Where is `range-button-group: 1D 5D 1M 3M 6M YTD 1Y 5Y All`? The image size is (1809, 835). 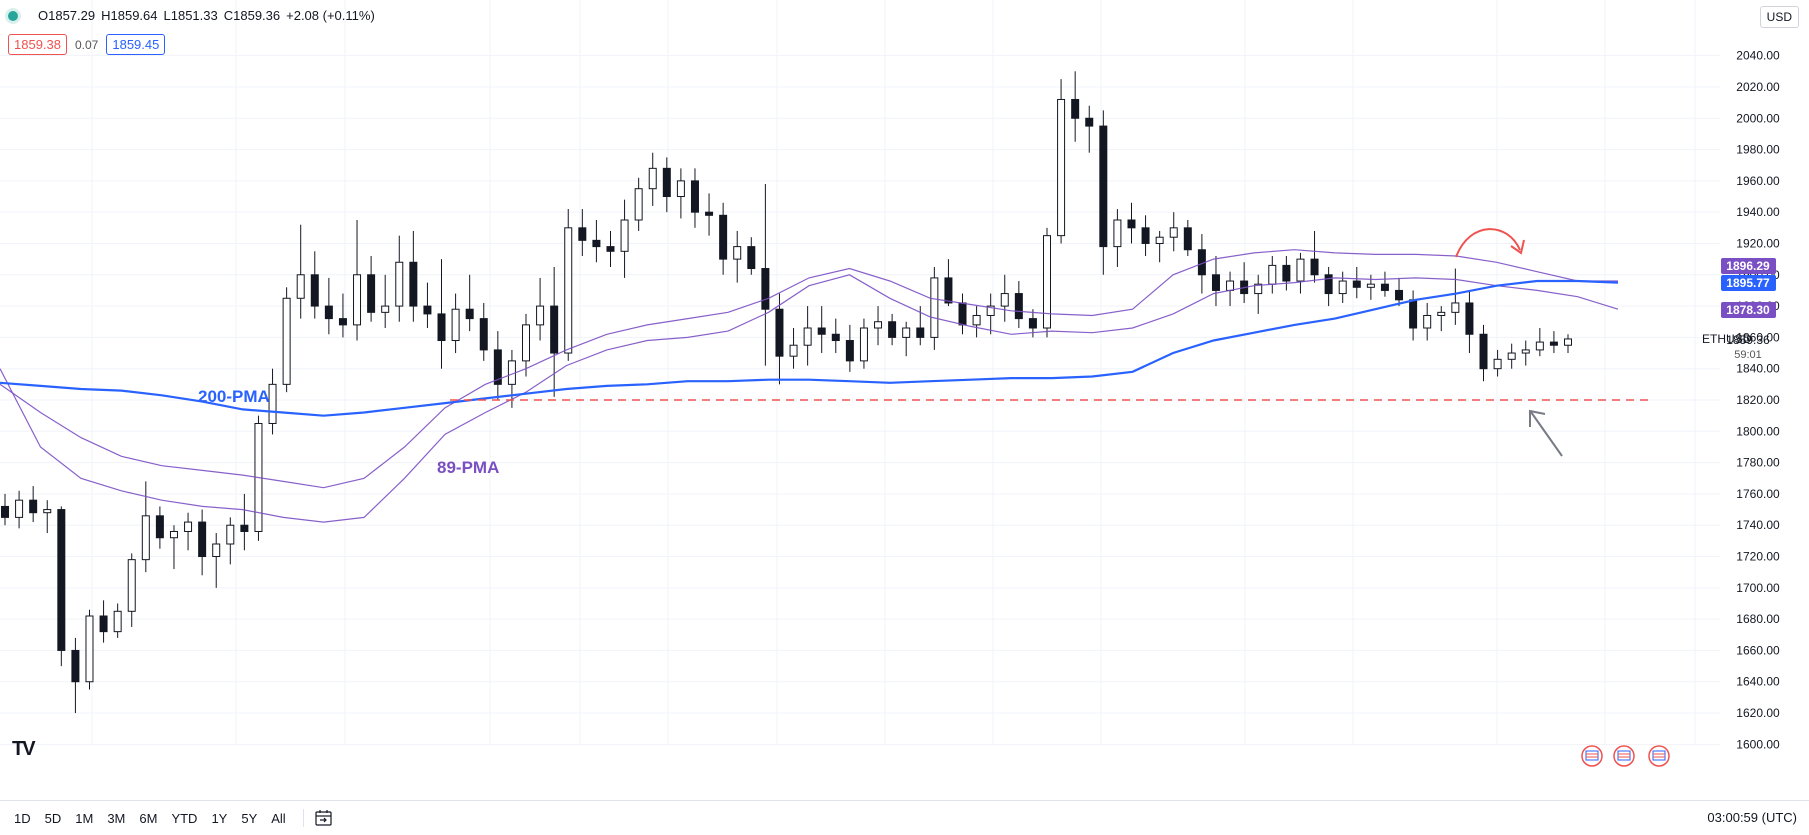 range-button-group: 1D 5D 1M 3M 6M YTD 1Y 5Y All is located at coordinates (146, 818).